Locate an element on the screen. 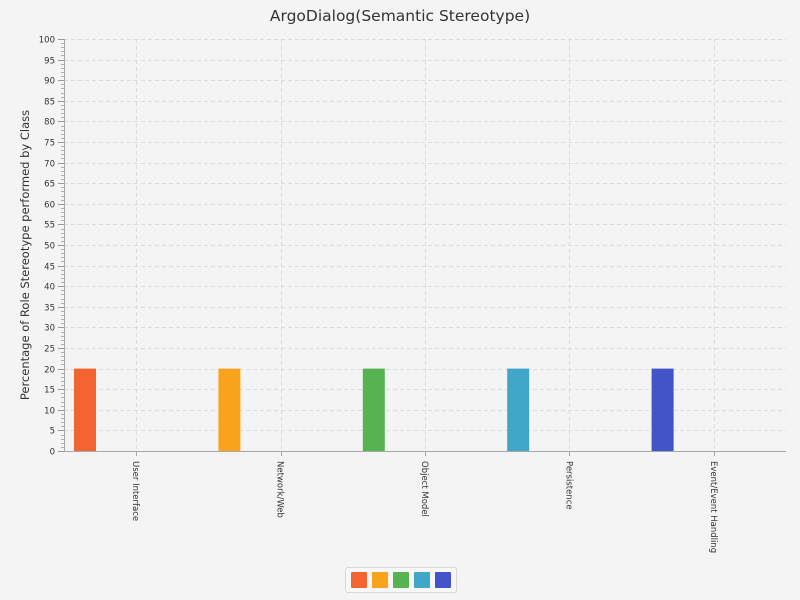  x-tick-label: Object Model is located at coordinates (424, 489).